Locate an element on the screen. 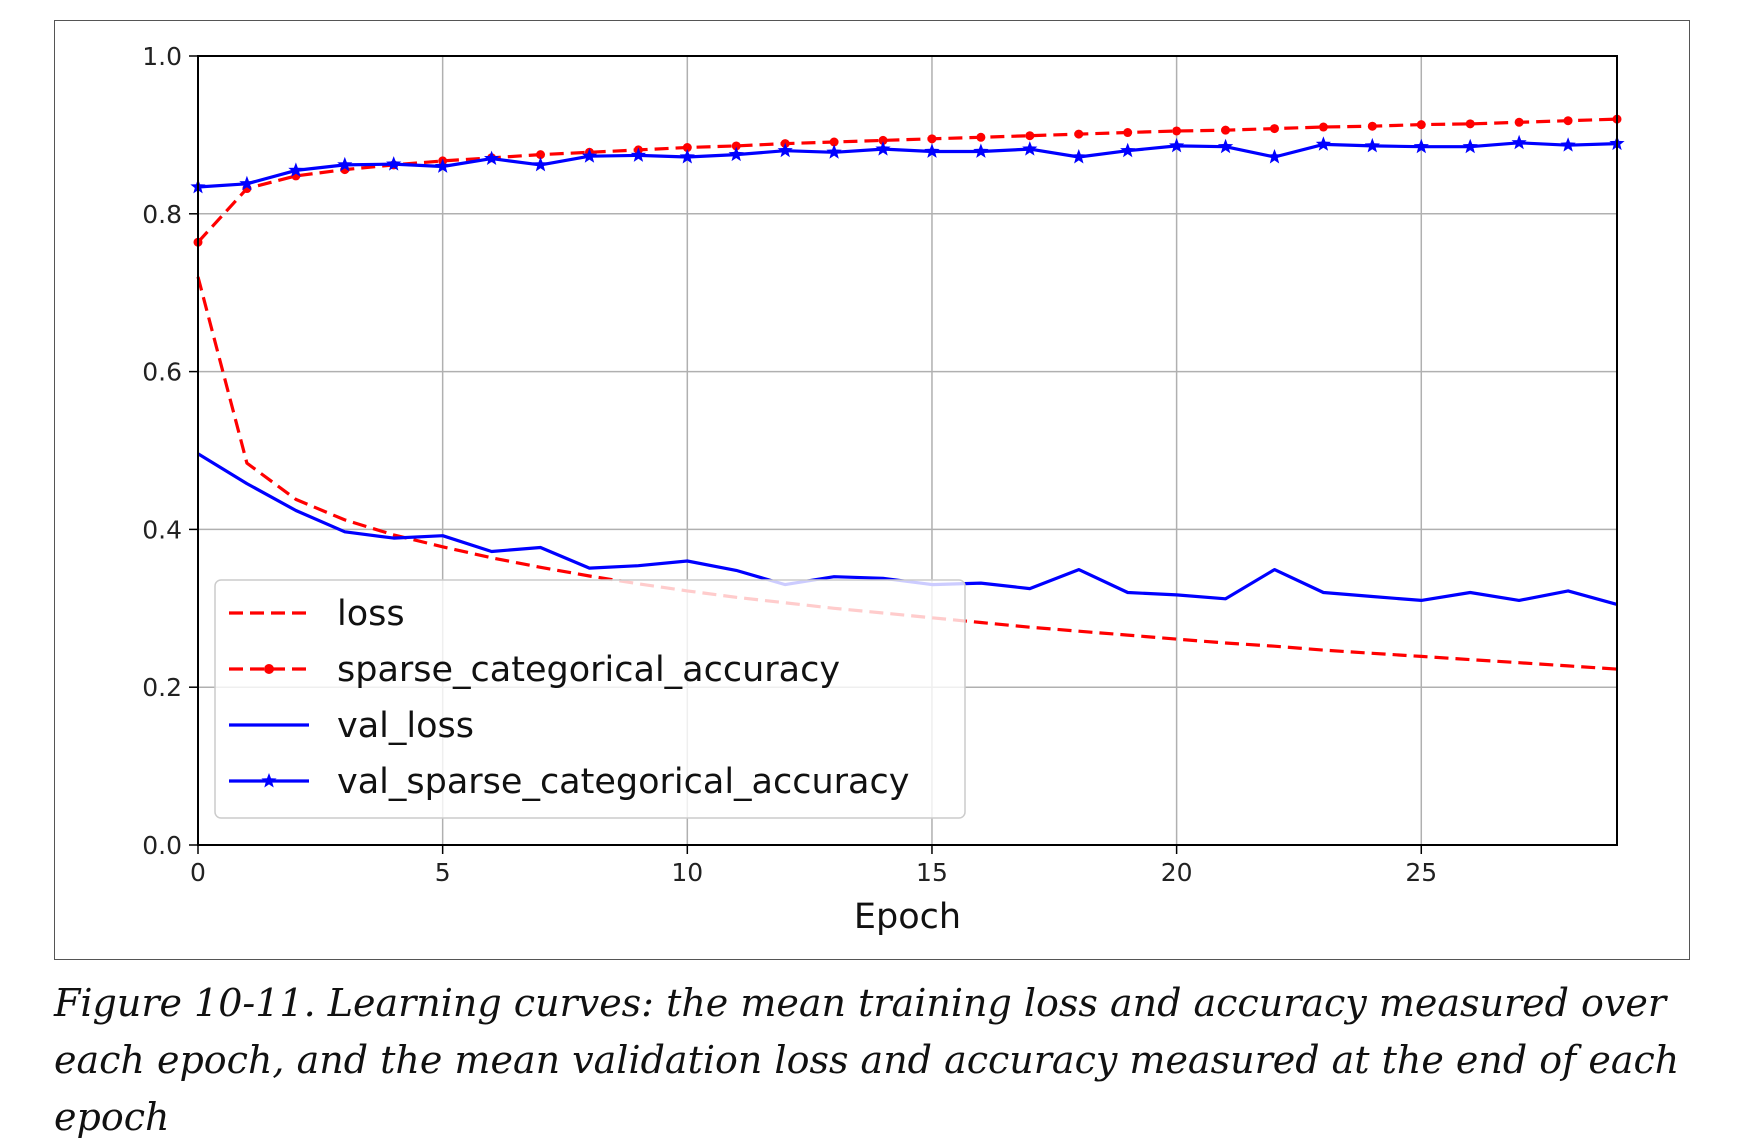 Image resolution: width=1750 pixels, height=1146 pixels. legend-box is located at coordinates (590, 699).